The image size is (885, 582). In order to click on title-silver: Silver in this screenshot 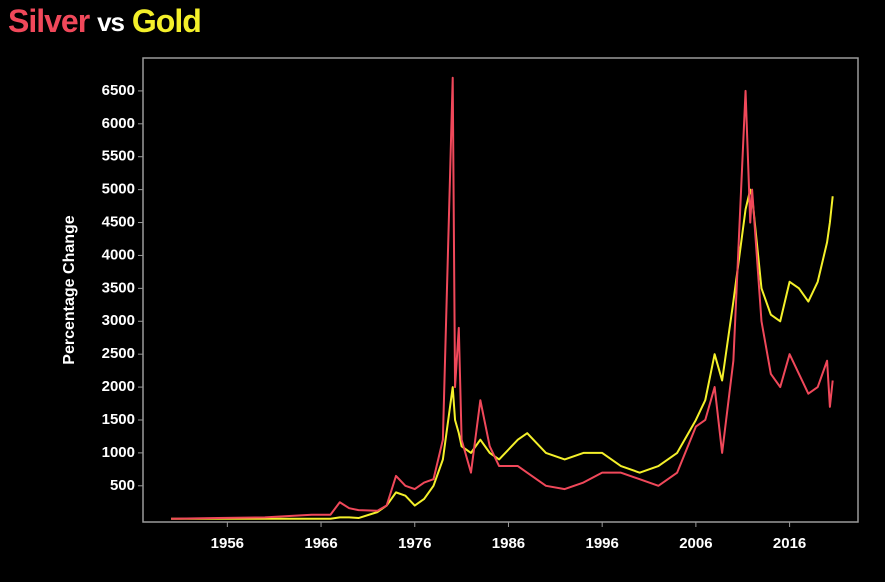, I will do `click(49, 21)`.